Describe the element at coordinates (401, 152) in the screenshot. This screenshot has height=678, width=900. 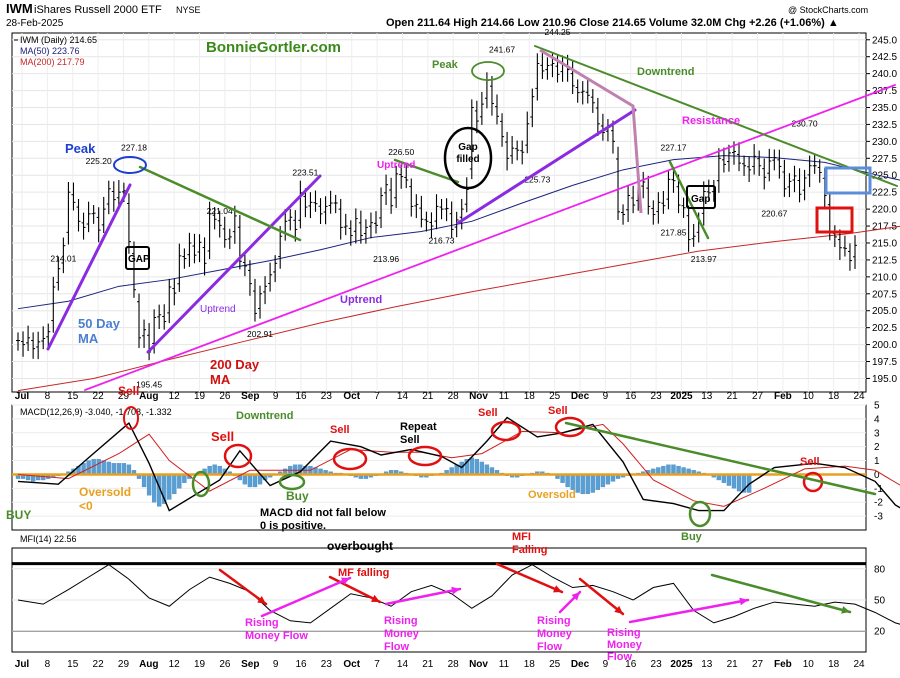
I see `price-value-label: 226.50` at that location.